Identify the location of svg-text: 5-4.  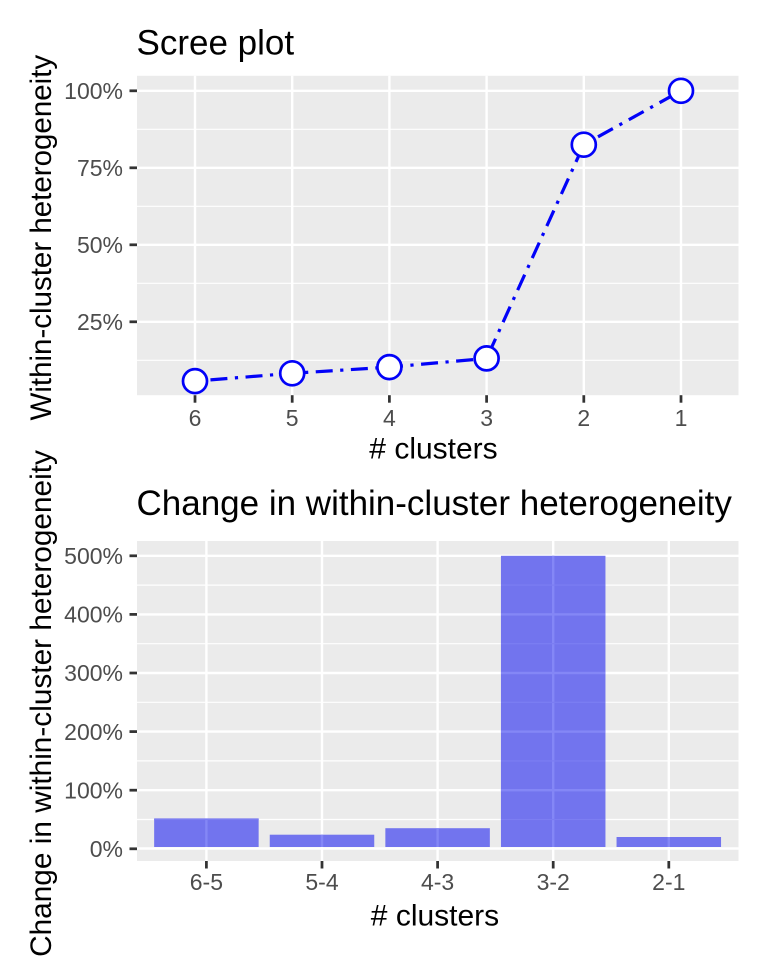
(321, 882).